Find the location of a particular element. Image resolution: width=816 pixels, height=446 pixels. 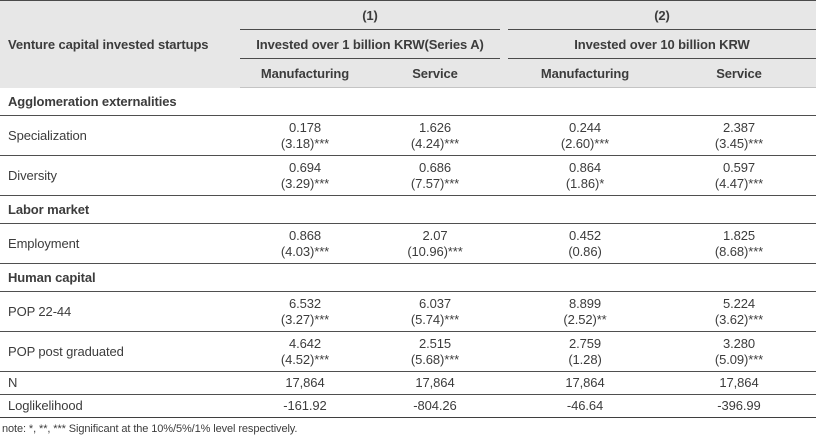

value-cell: 6.532 (3.27)*** is located at coordinates (305, 312).